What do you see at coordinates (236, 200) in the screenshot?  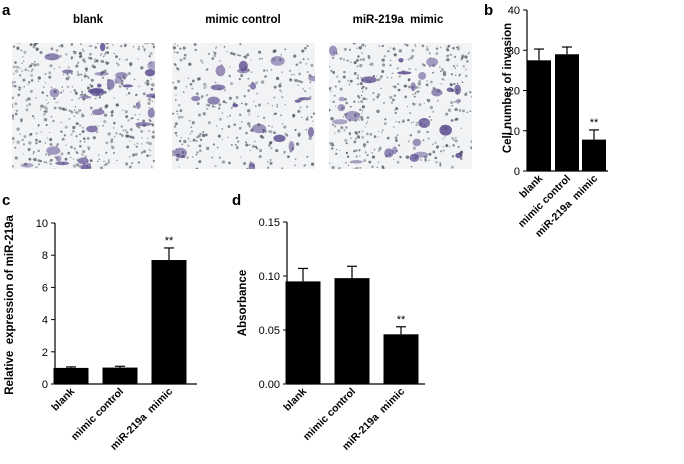 I see `panel-label-d: d` at bounding box center [236, 200].